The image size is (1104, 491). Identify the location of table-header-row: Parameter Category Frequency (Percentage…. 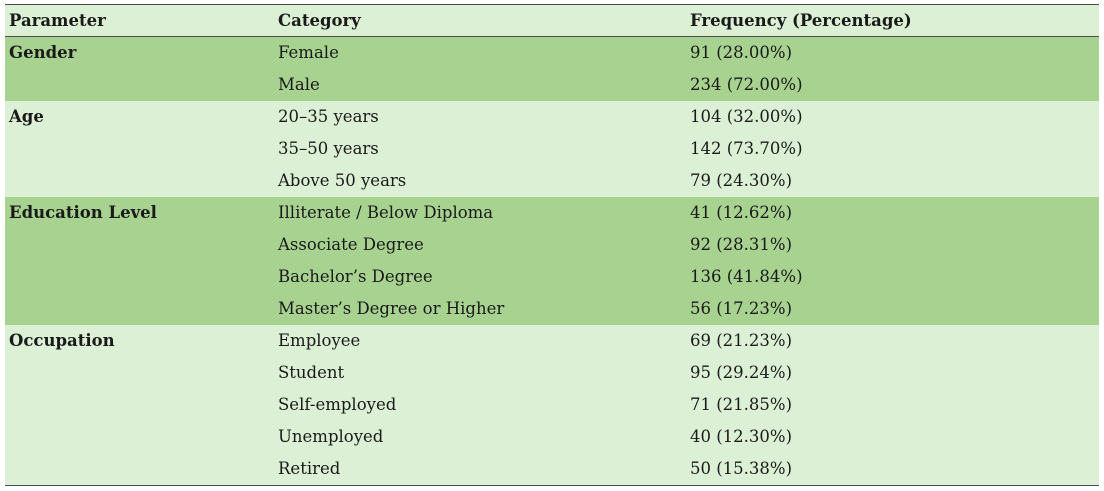
(552, 21).